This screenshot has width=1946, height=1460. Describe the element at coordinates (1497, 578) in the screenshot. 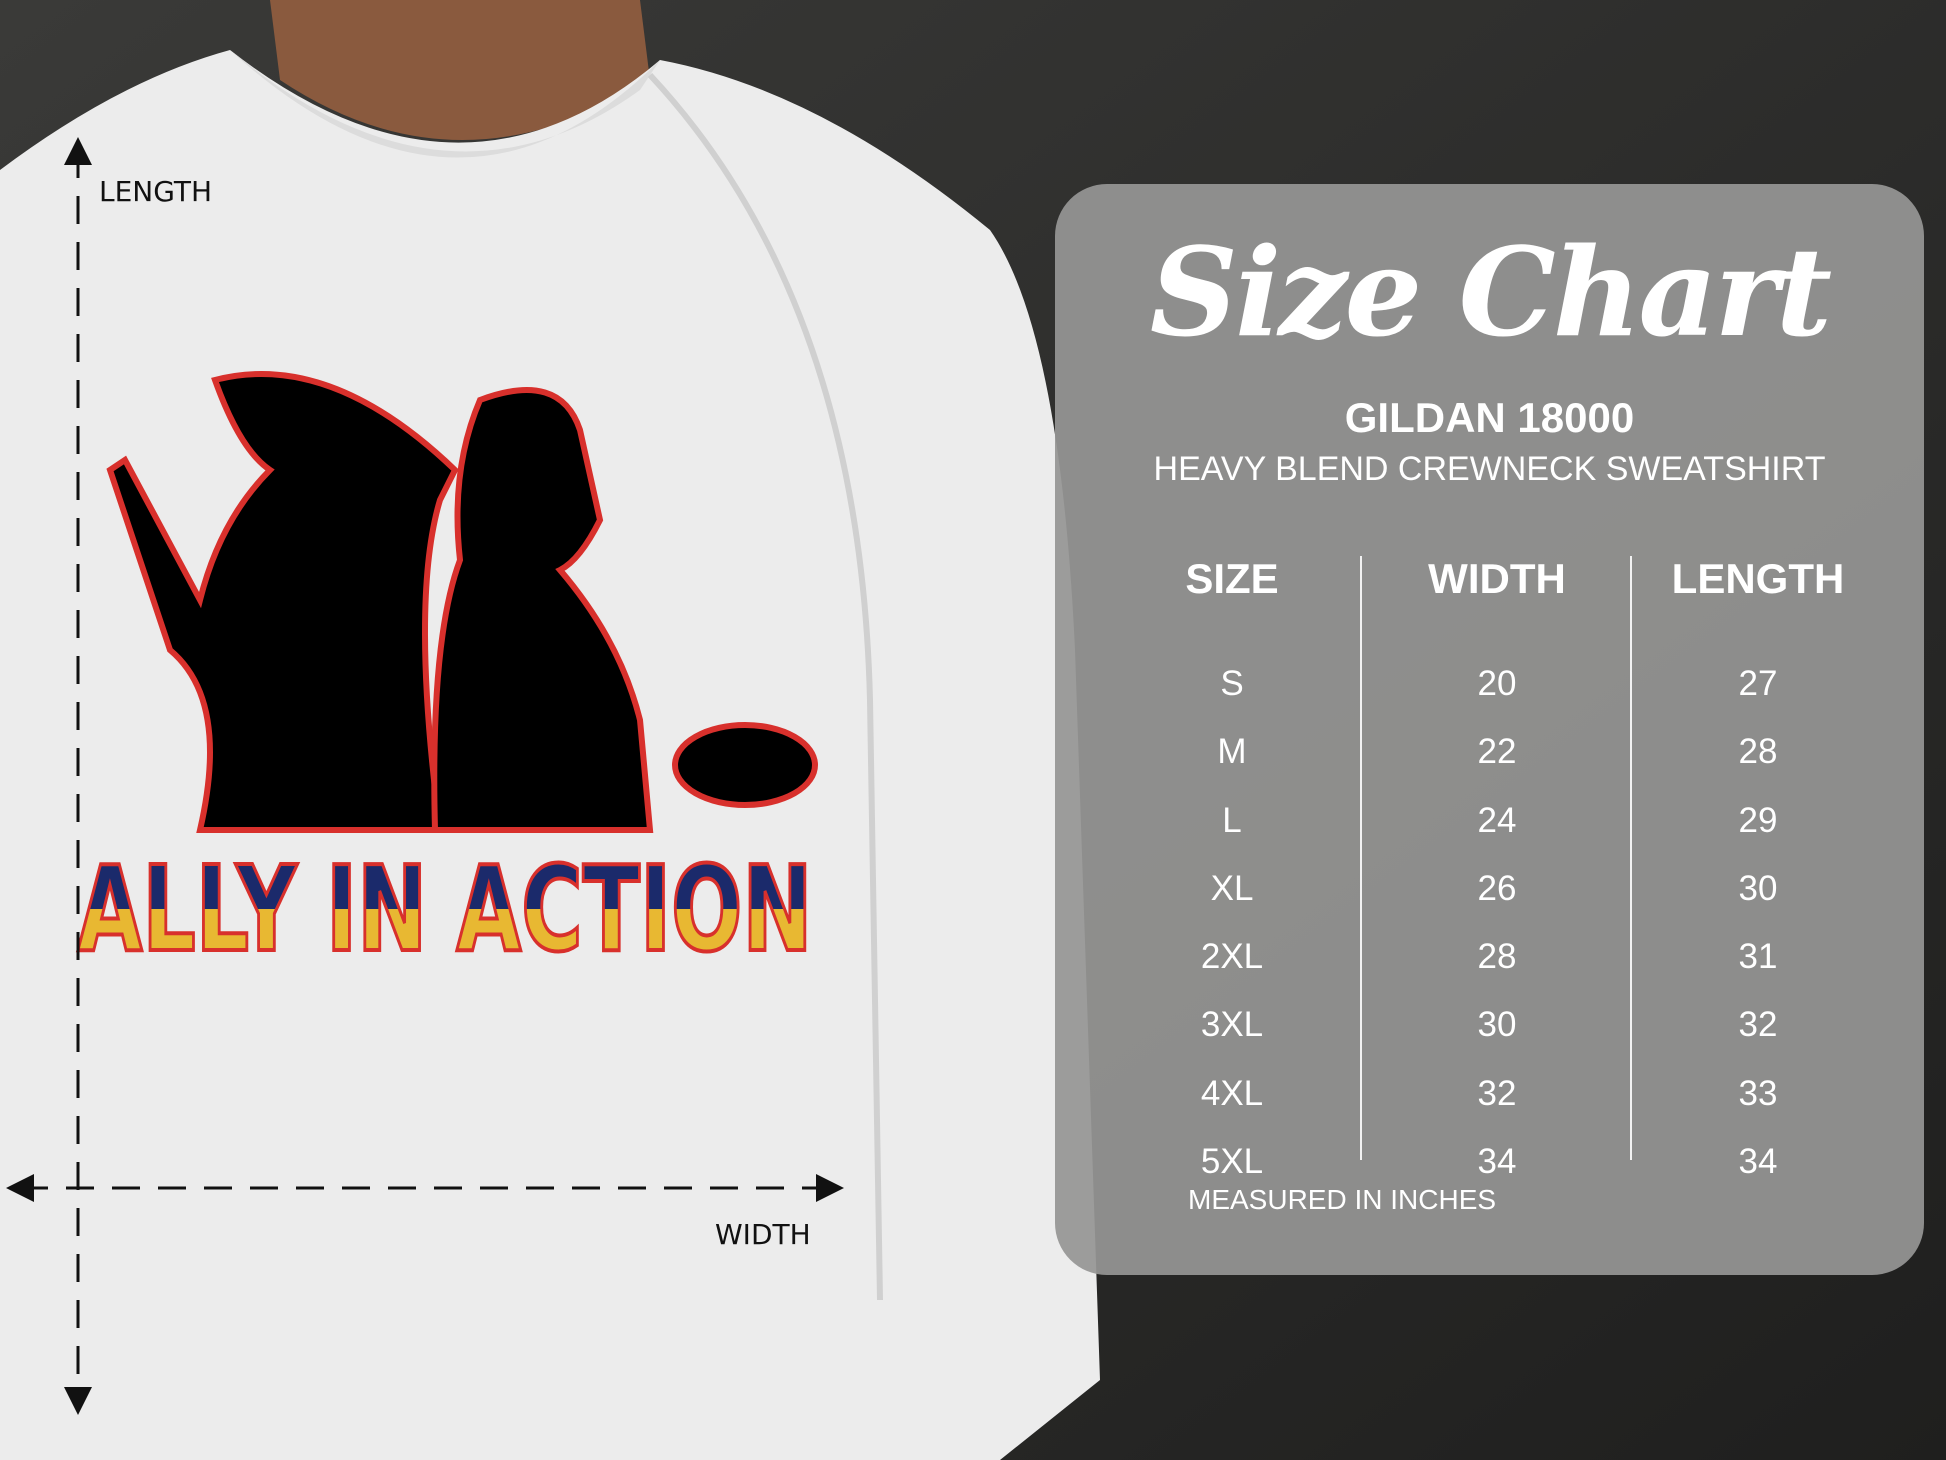

I see `column-header: WIDTH` at that location.